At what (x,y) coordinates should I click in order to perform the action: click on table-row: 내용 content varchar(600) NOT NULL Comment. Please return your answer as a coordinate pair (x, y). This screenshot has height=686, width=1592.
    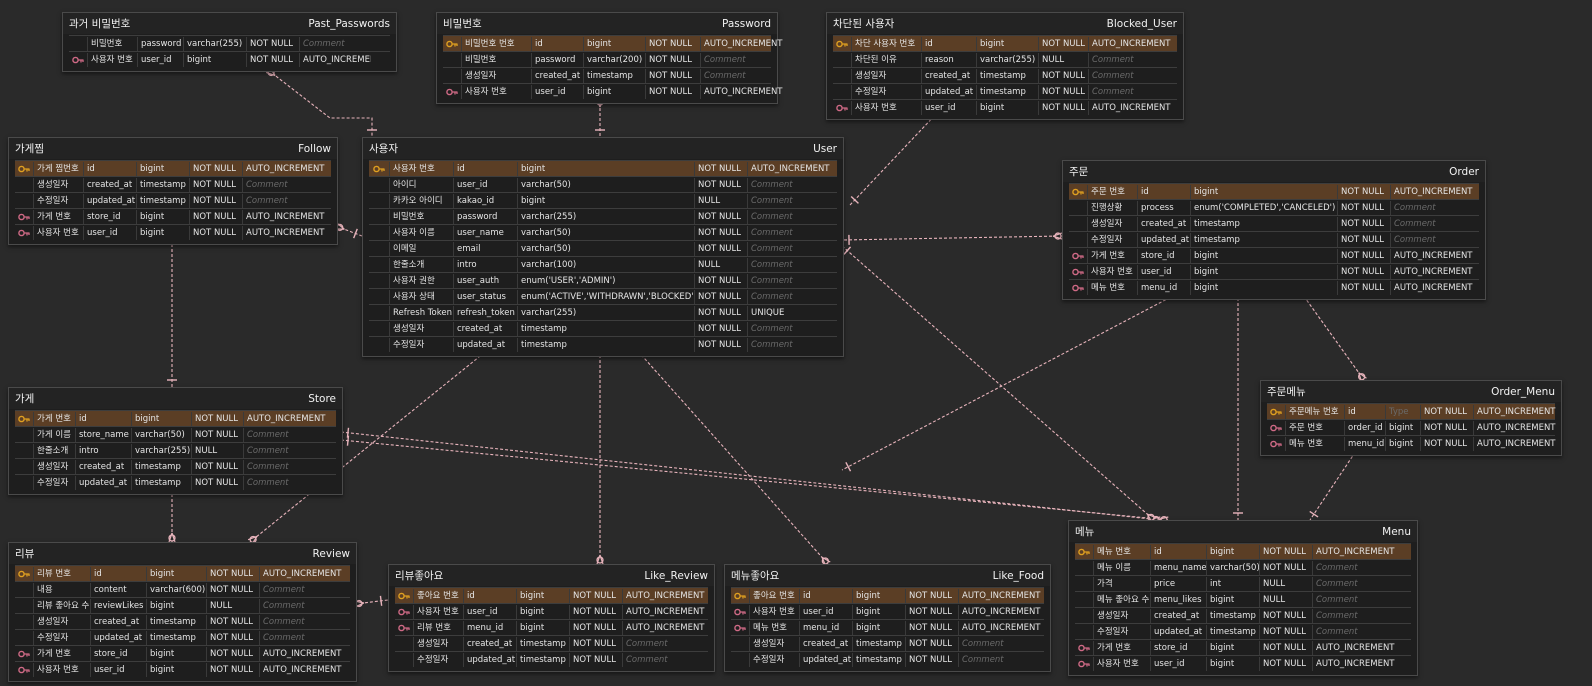
    Looking at the image, I should click on (182, 589).